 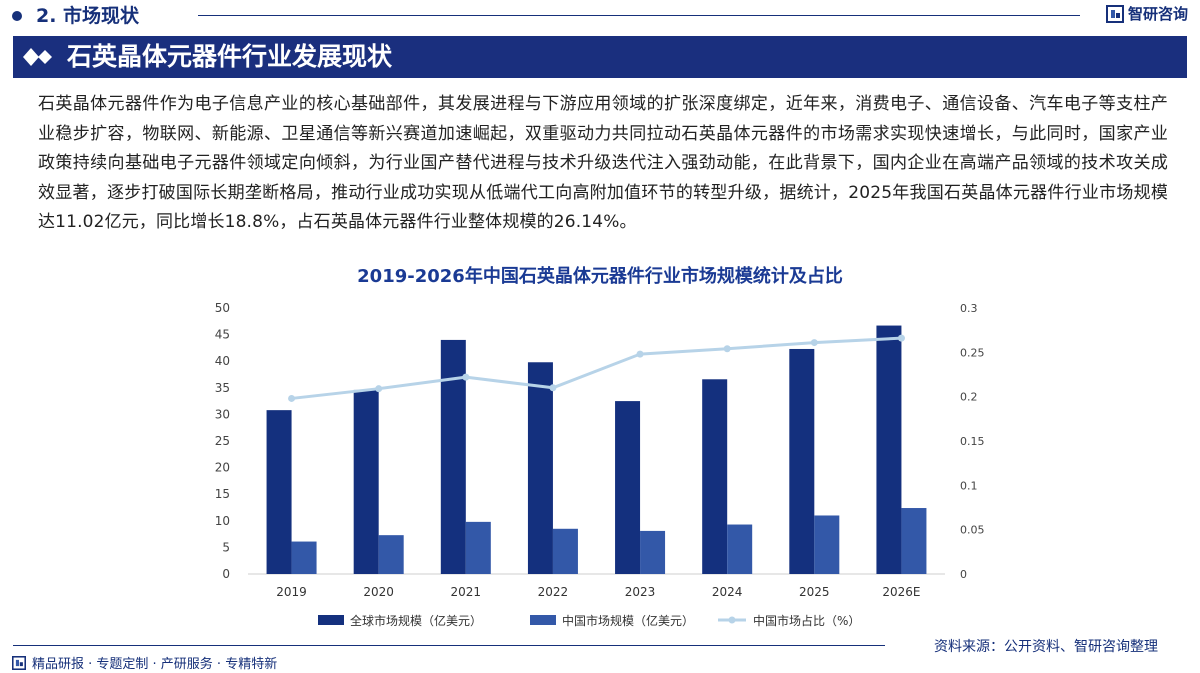 I want to click on bar-china-2023, so click(x=653, y=552).